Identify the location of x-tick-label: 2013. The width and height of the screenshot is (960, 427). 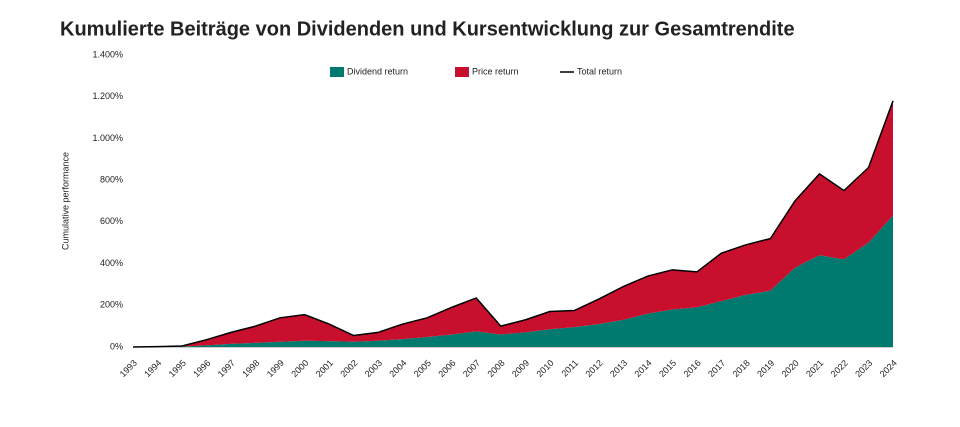
(618, 368).